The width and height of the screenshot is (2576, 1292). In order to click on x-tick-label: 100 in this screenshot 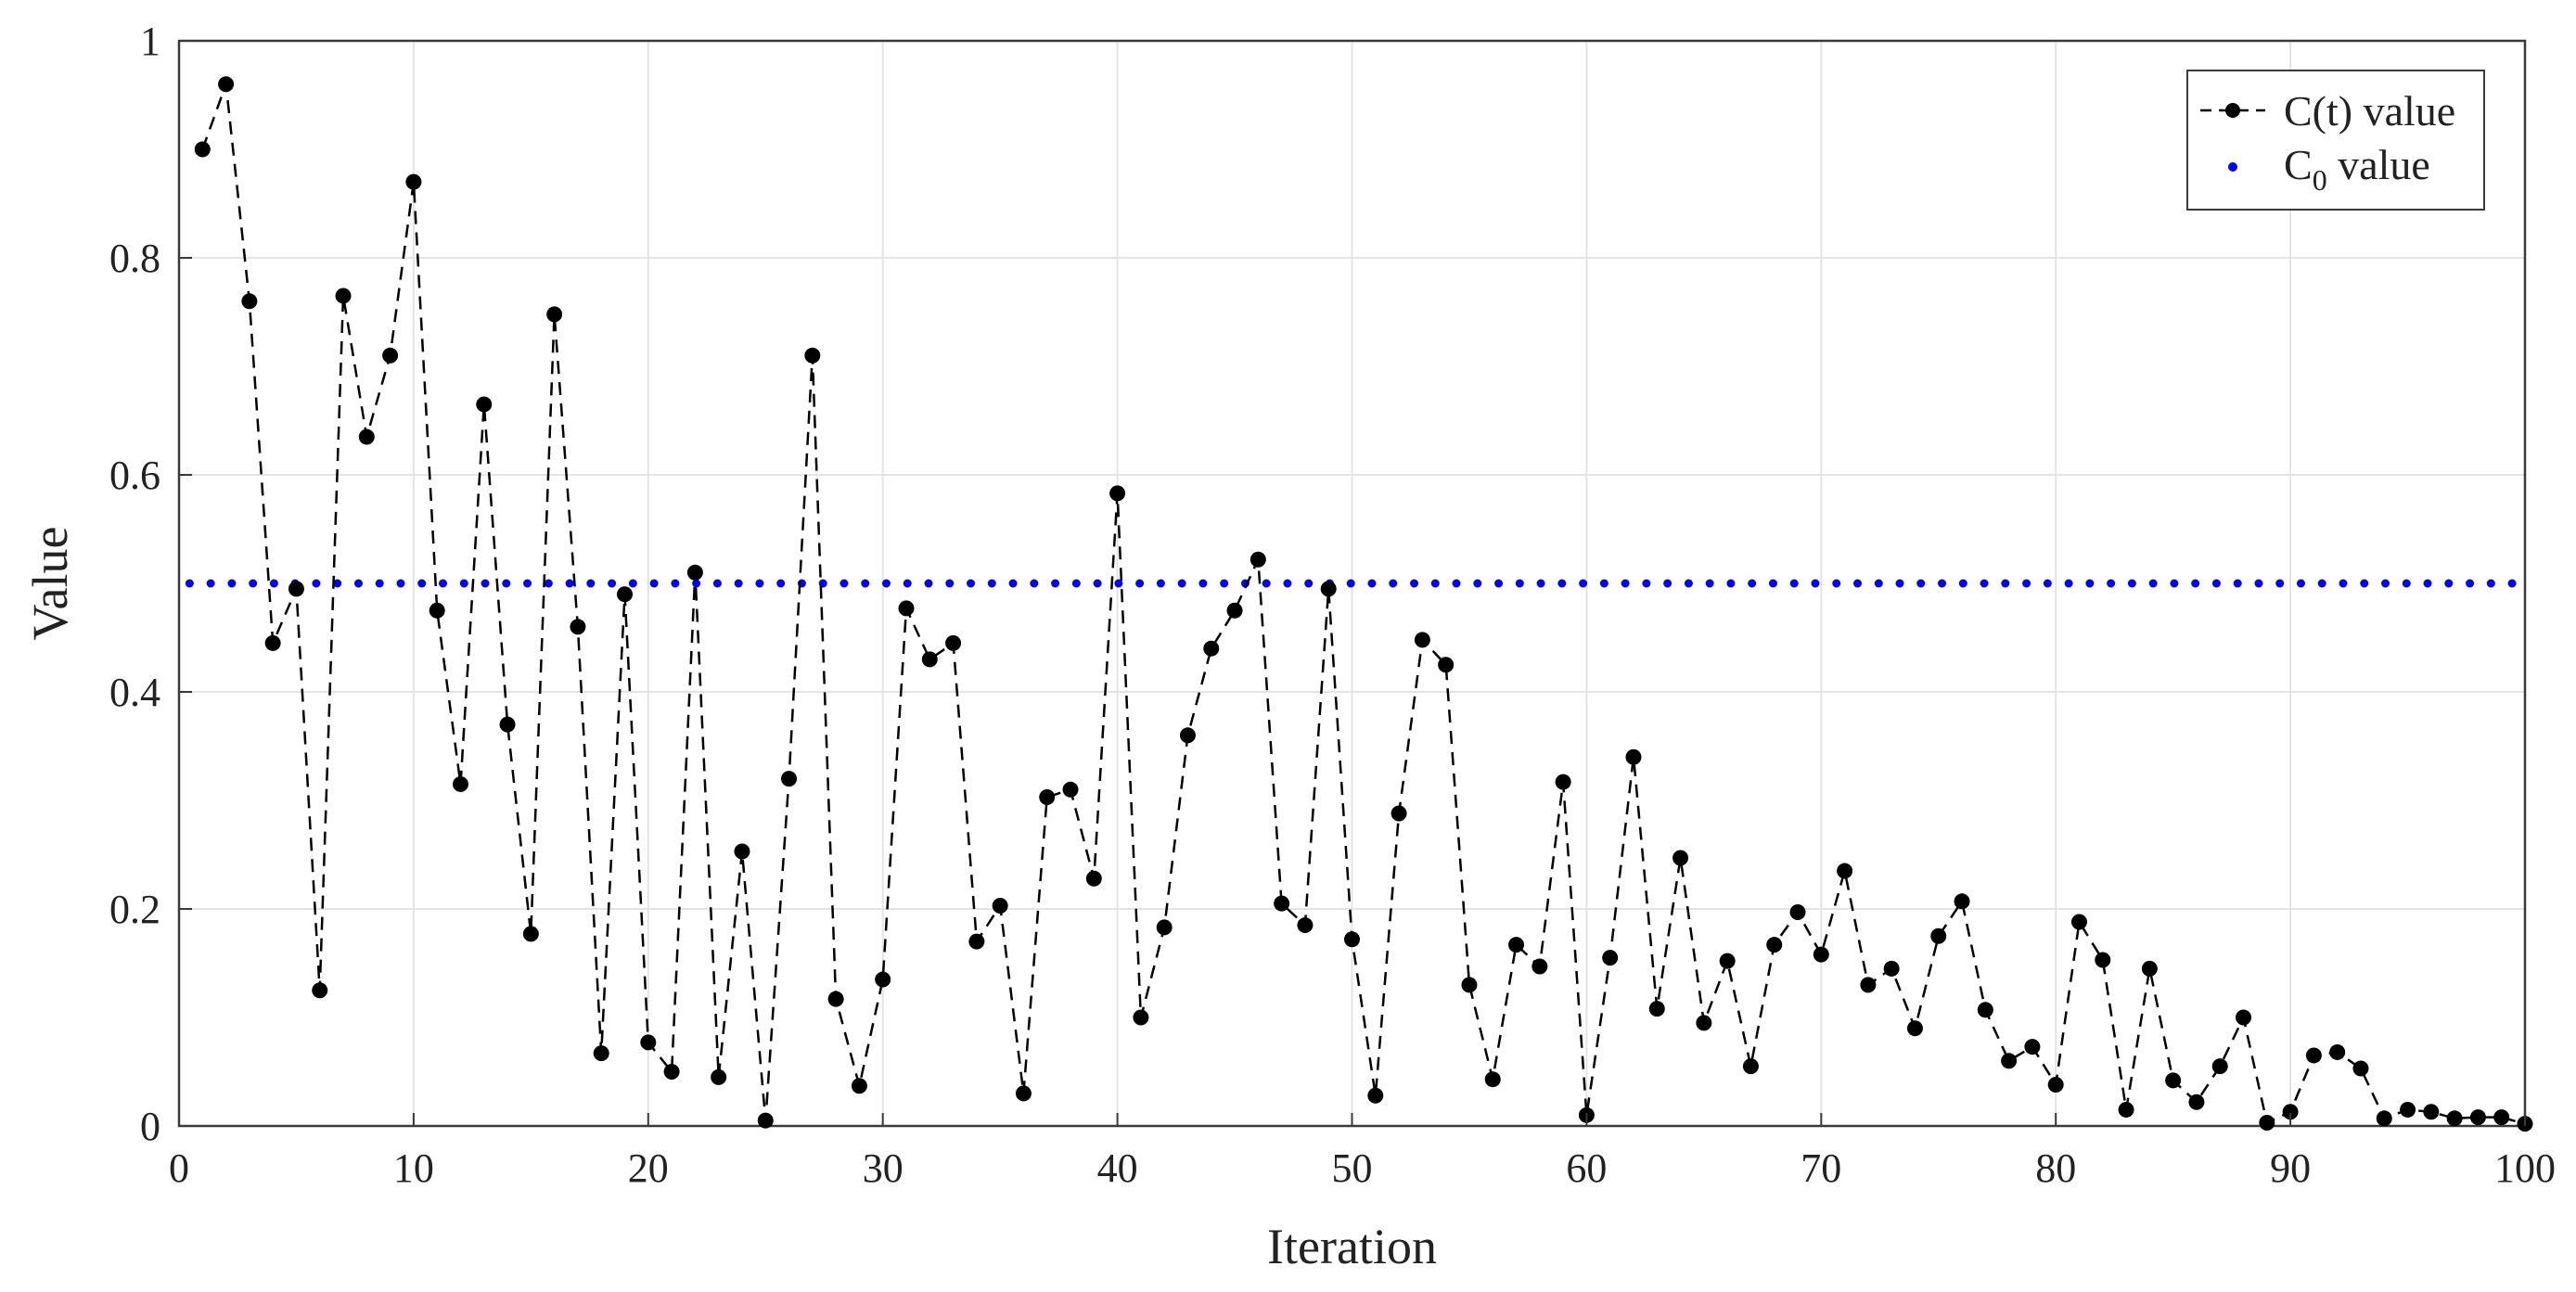, I will do `click(2525, 1168)`.